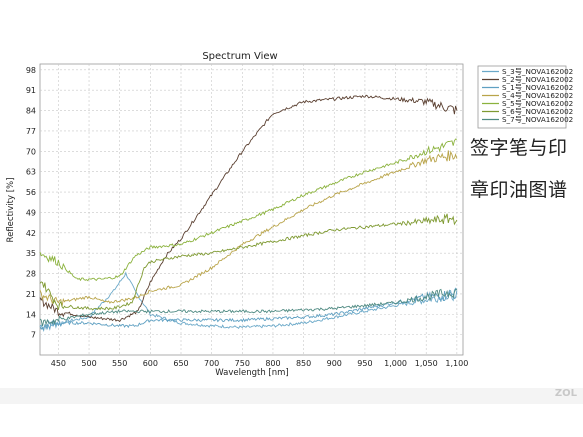  I want to click on legend-box, so click(522, 97).